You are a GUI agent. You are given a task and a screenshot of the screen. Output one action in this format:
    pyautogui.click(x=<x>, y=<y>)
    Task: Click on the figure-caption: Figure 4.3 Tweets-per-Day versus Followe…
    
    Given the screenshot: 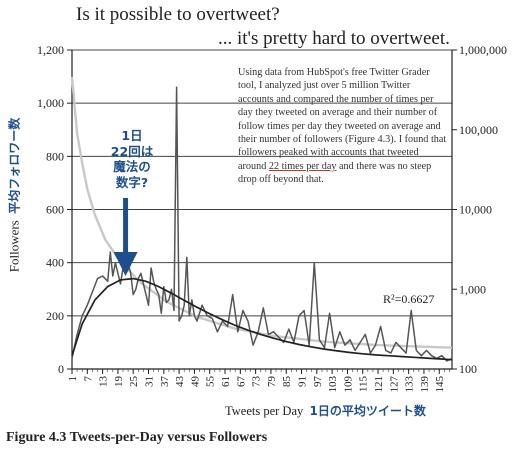 What is the action you would take?
    pyautogui.click(x=137, y=437)
    